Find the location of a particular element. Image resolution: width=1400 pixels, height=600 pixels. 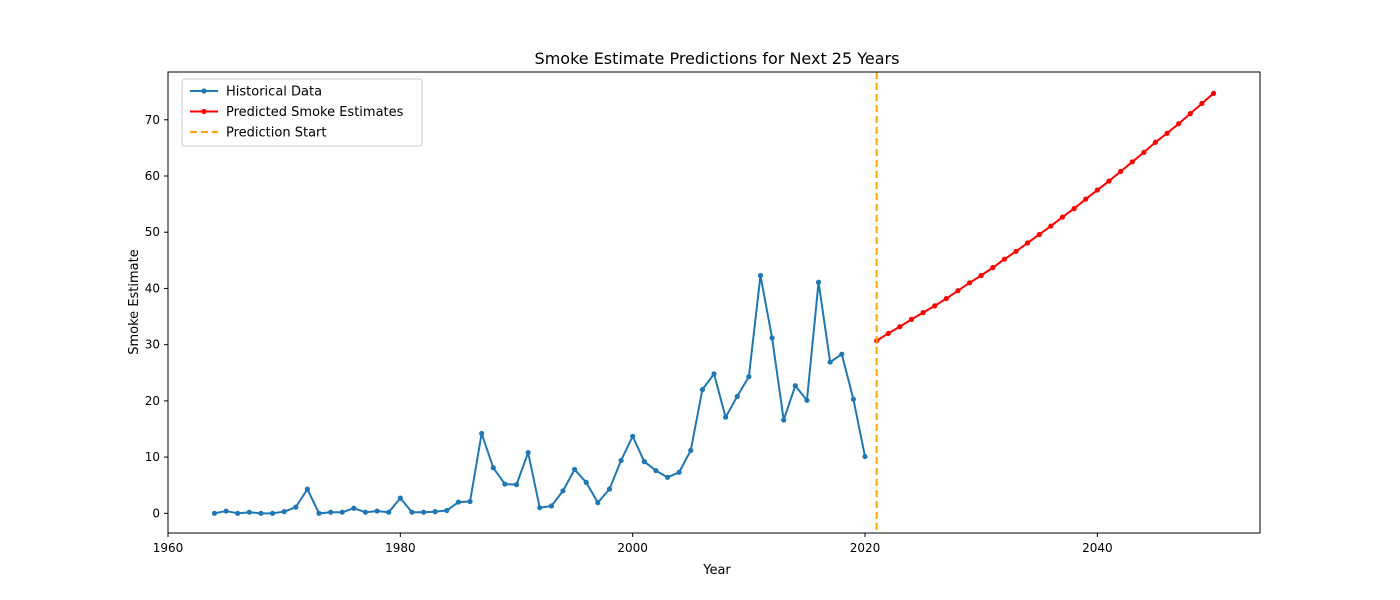

y-tick-label: 50 is located at coordinates (152, 232).